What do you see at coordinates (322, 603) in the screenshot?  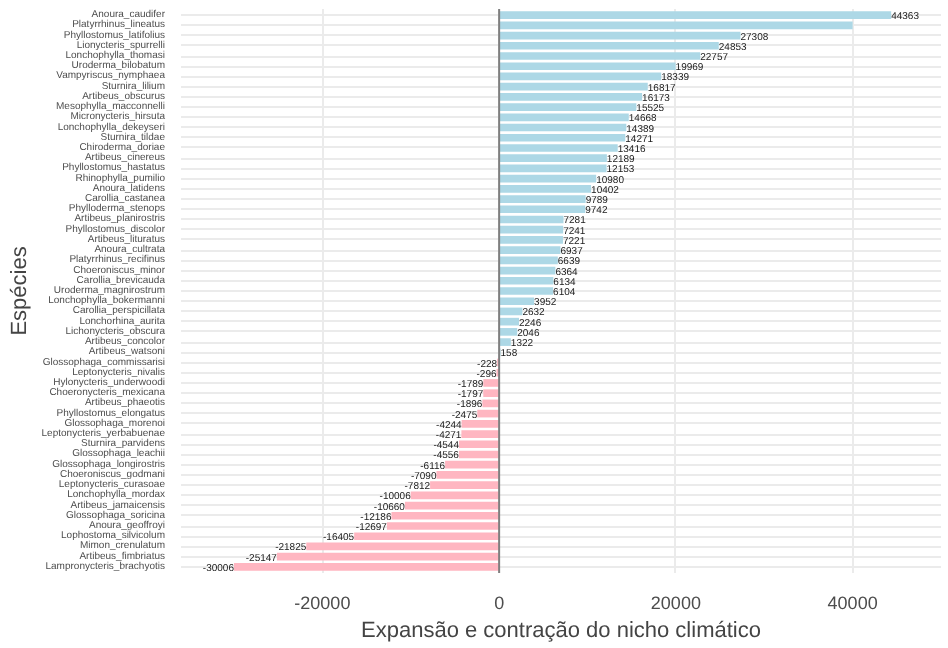 I see `x-tick-label: -20000` at bounding box center [322, 603].